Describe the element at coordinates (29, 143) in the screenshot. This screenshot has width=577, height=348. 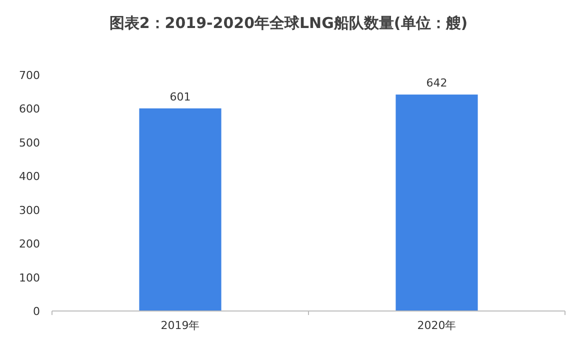
I see `y-tick-label: 500` at that location.